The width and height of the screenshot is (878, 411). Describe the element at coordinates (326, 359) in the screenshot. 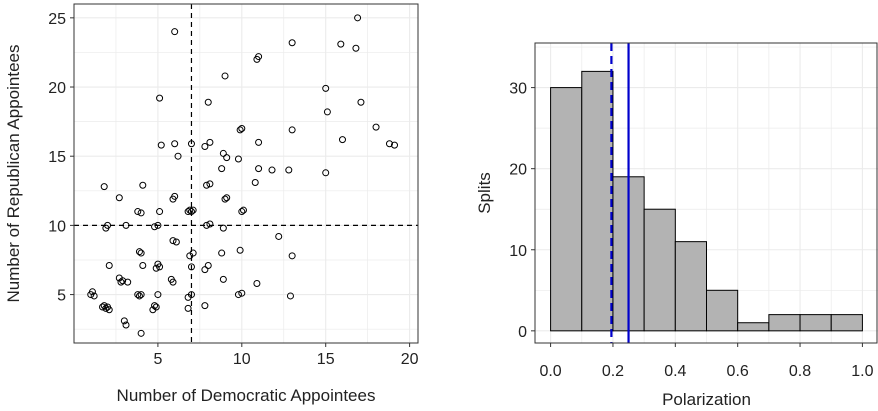

I see `scatter-x-tick-label: 15` at that location.